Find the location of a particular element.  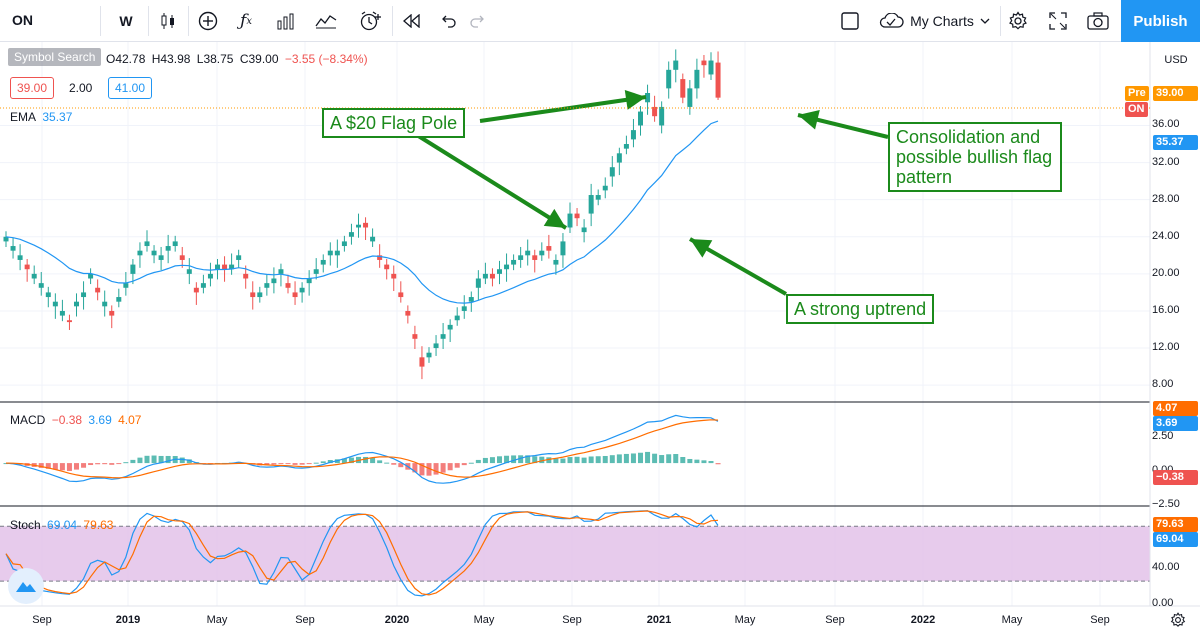

ema-legend: EMA 35.37 is located at coordinates (42, 117).